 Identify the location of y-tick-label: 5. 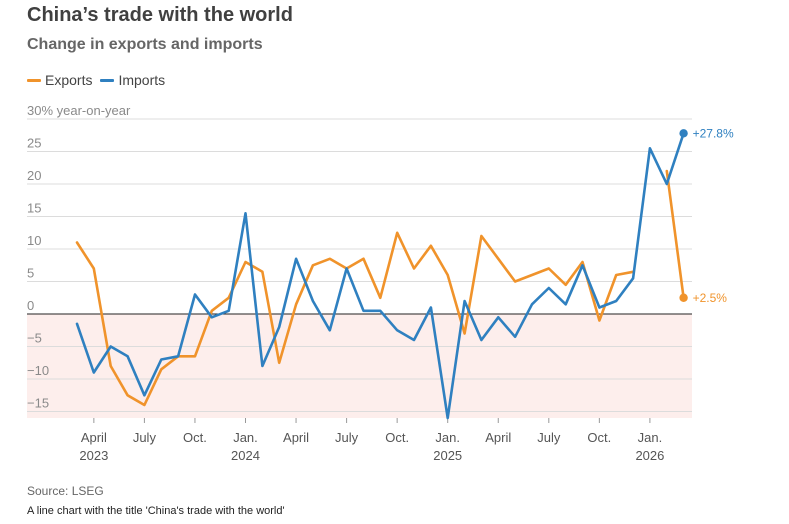
(30, 273).